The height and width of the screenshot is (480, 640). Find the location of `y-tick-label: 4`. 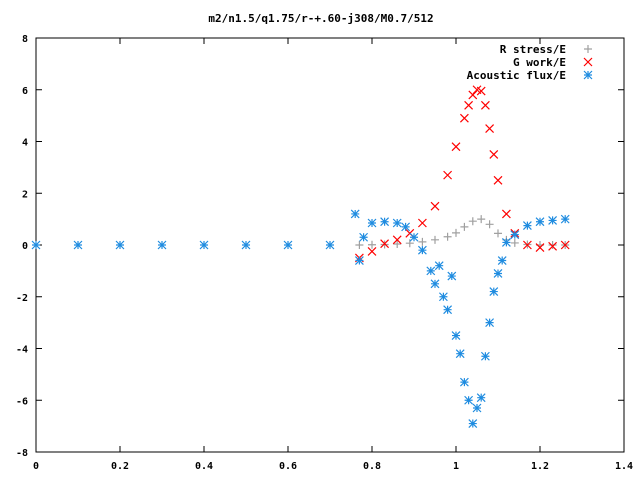

y-tick-label: 4 is located at coordinates (25, 143).